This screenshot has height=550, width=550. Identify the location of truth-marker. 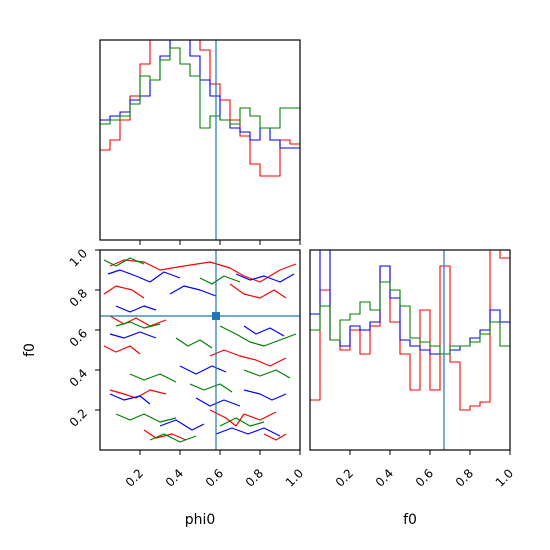
(216, 316).